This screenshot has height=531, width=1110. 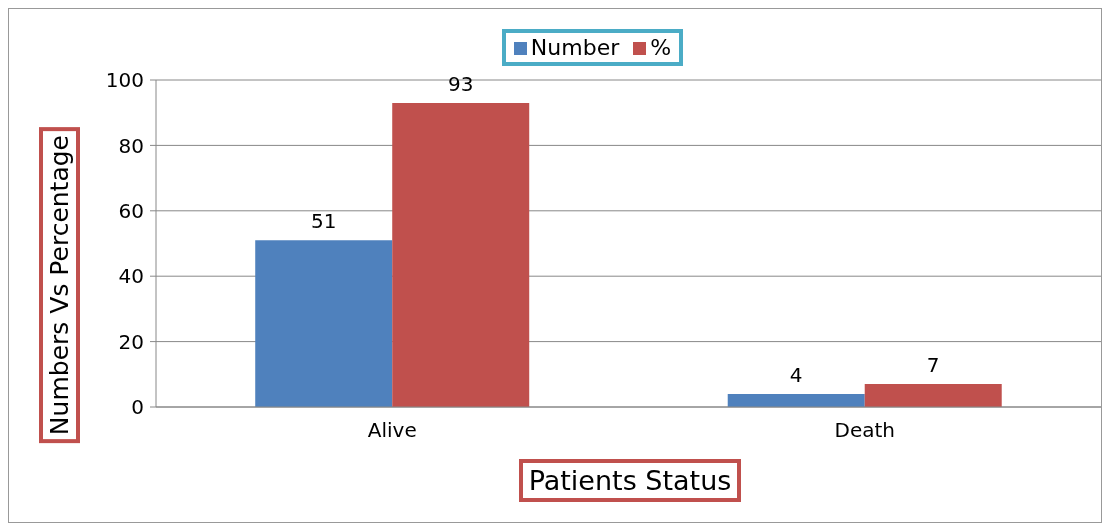 I want to click on legend-label: %, so click(x=660, y=47).